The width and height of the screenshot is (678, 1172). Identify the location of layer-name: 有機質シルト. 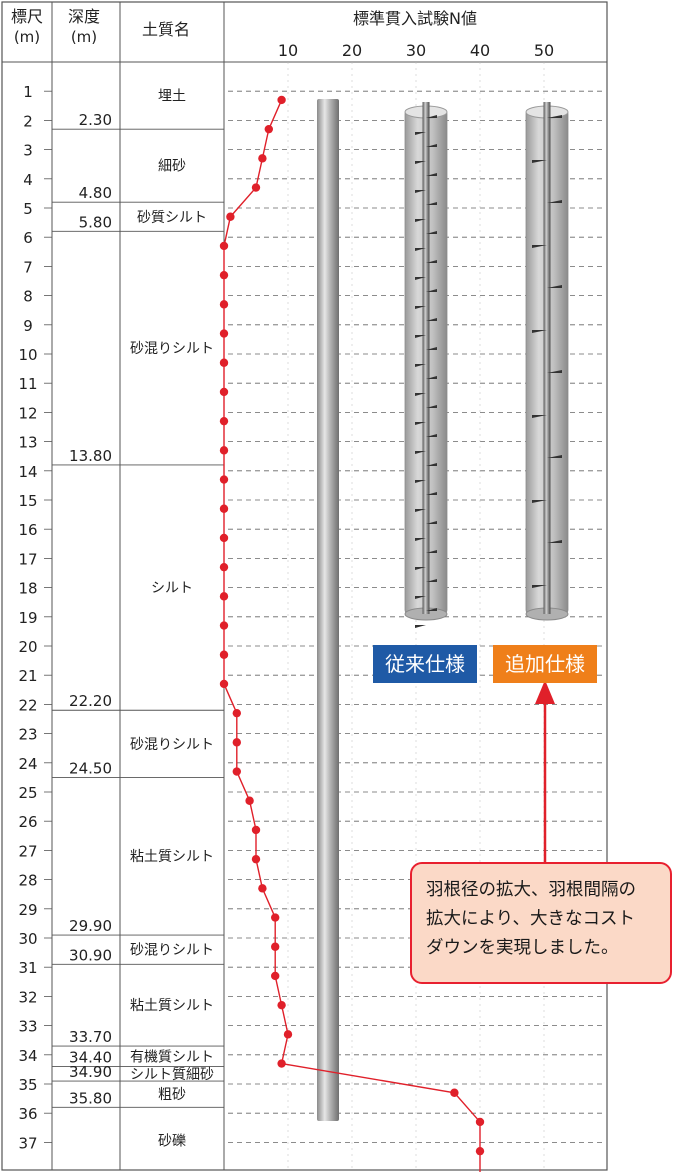
(172, 1057).